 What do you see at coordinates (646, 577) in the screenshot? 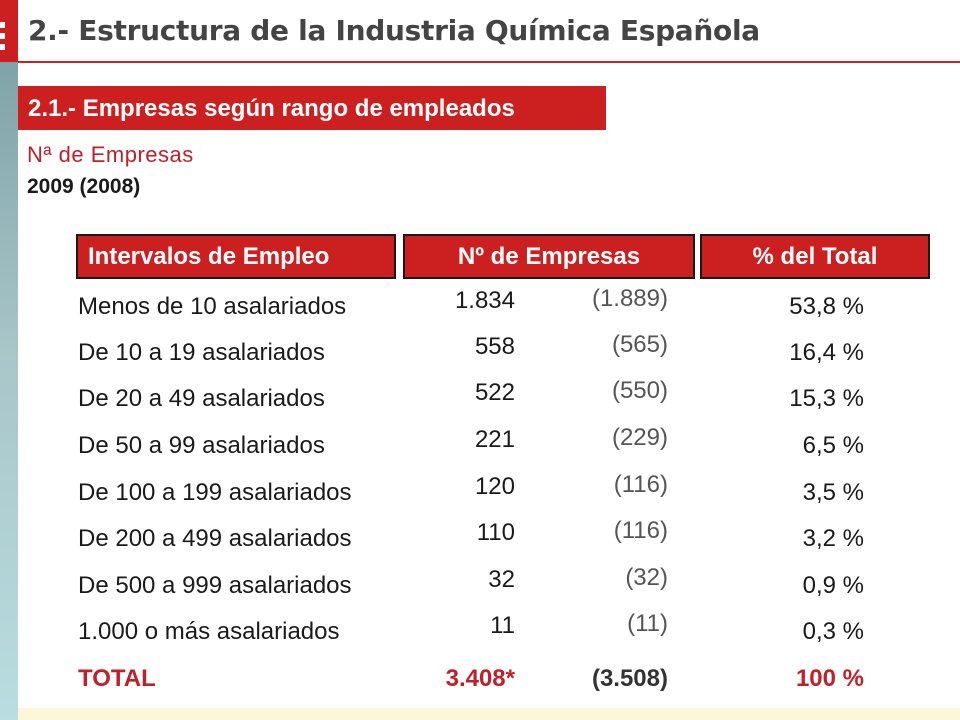
I see `row-previous: (32)` at bounding box center [646, 577].